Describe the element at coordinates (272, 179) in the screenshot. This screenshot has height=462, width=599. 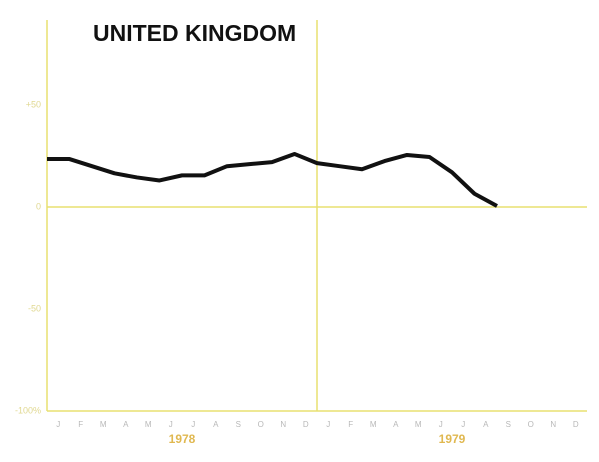
I see `data-line` at that location.